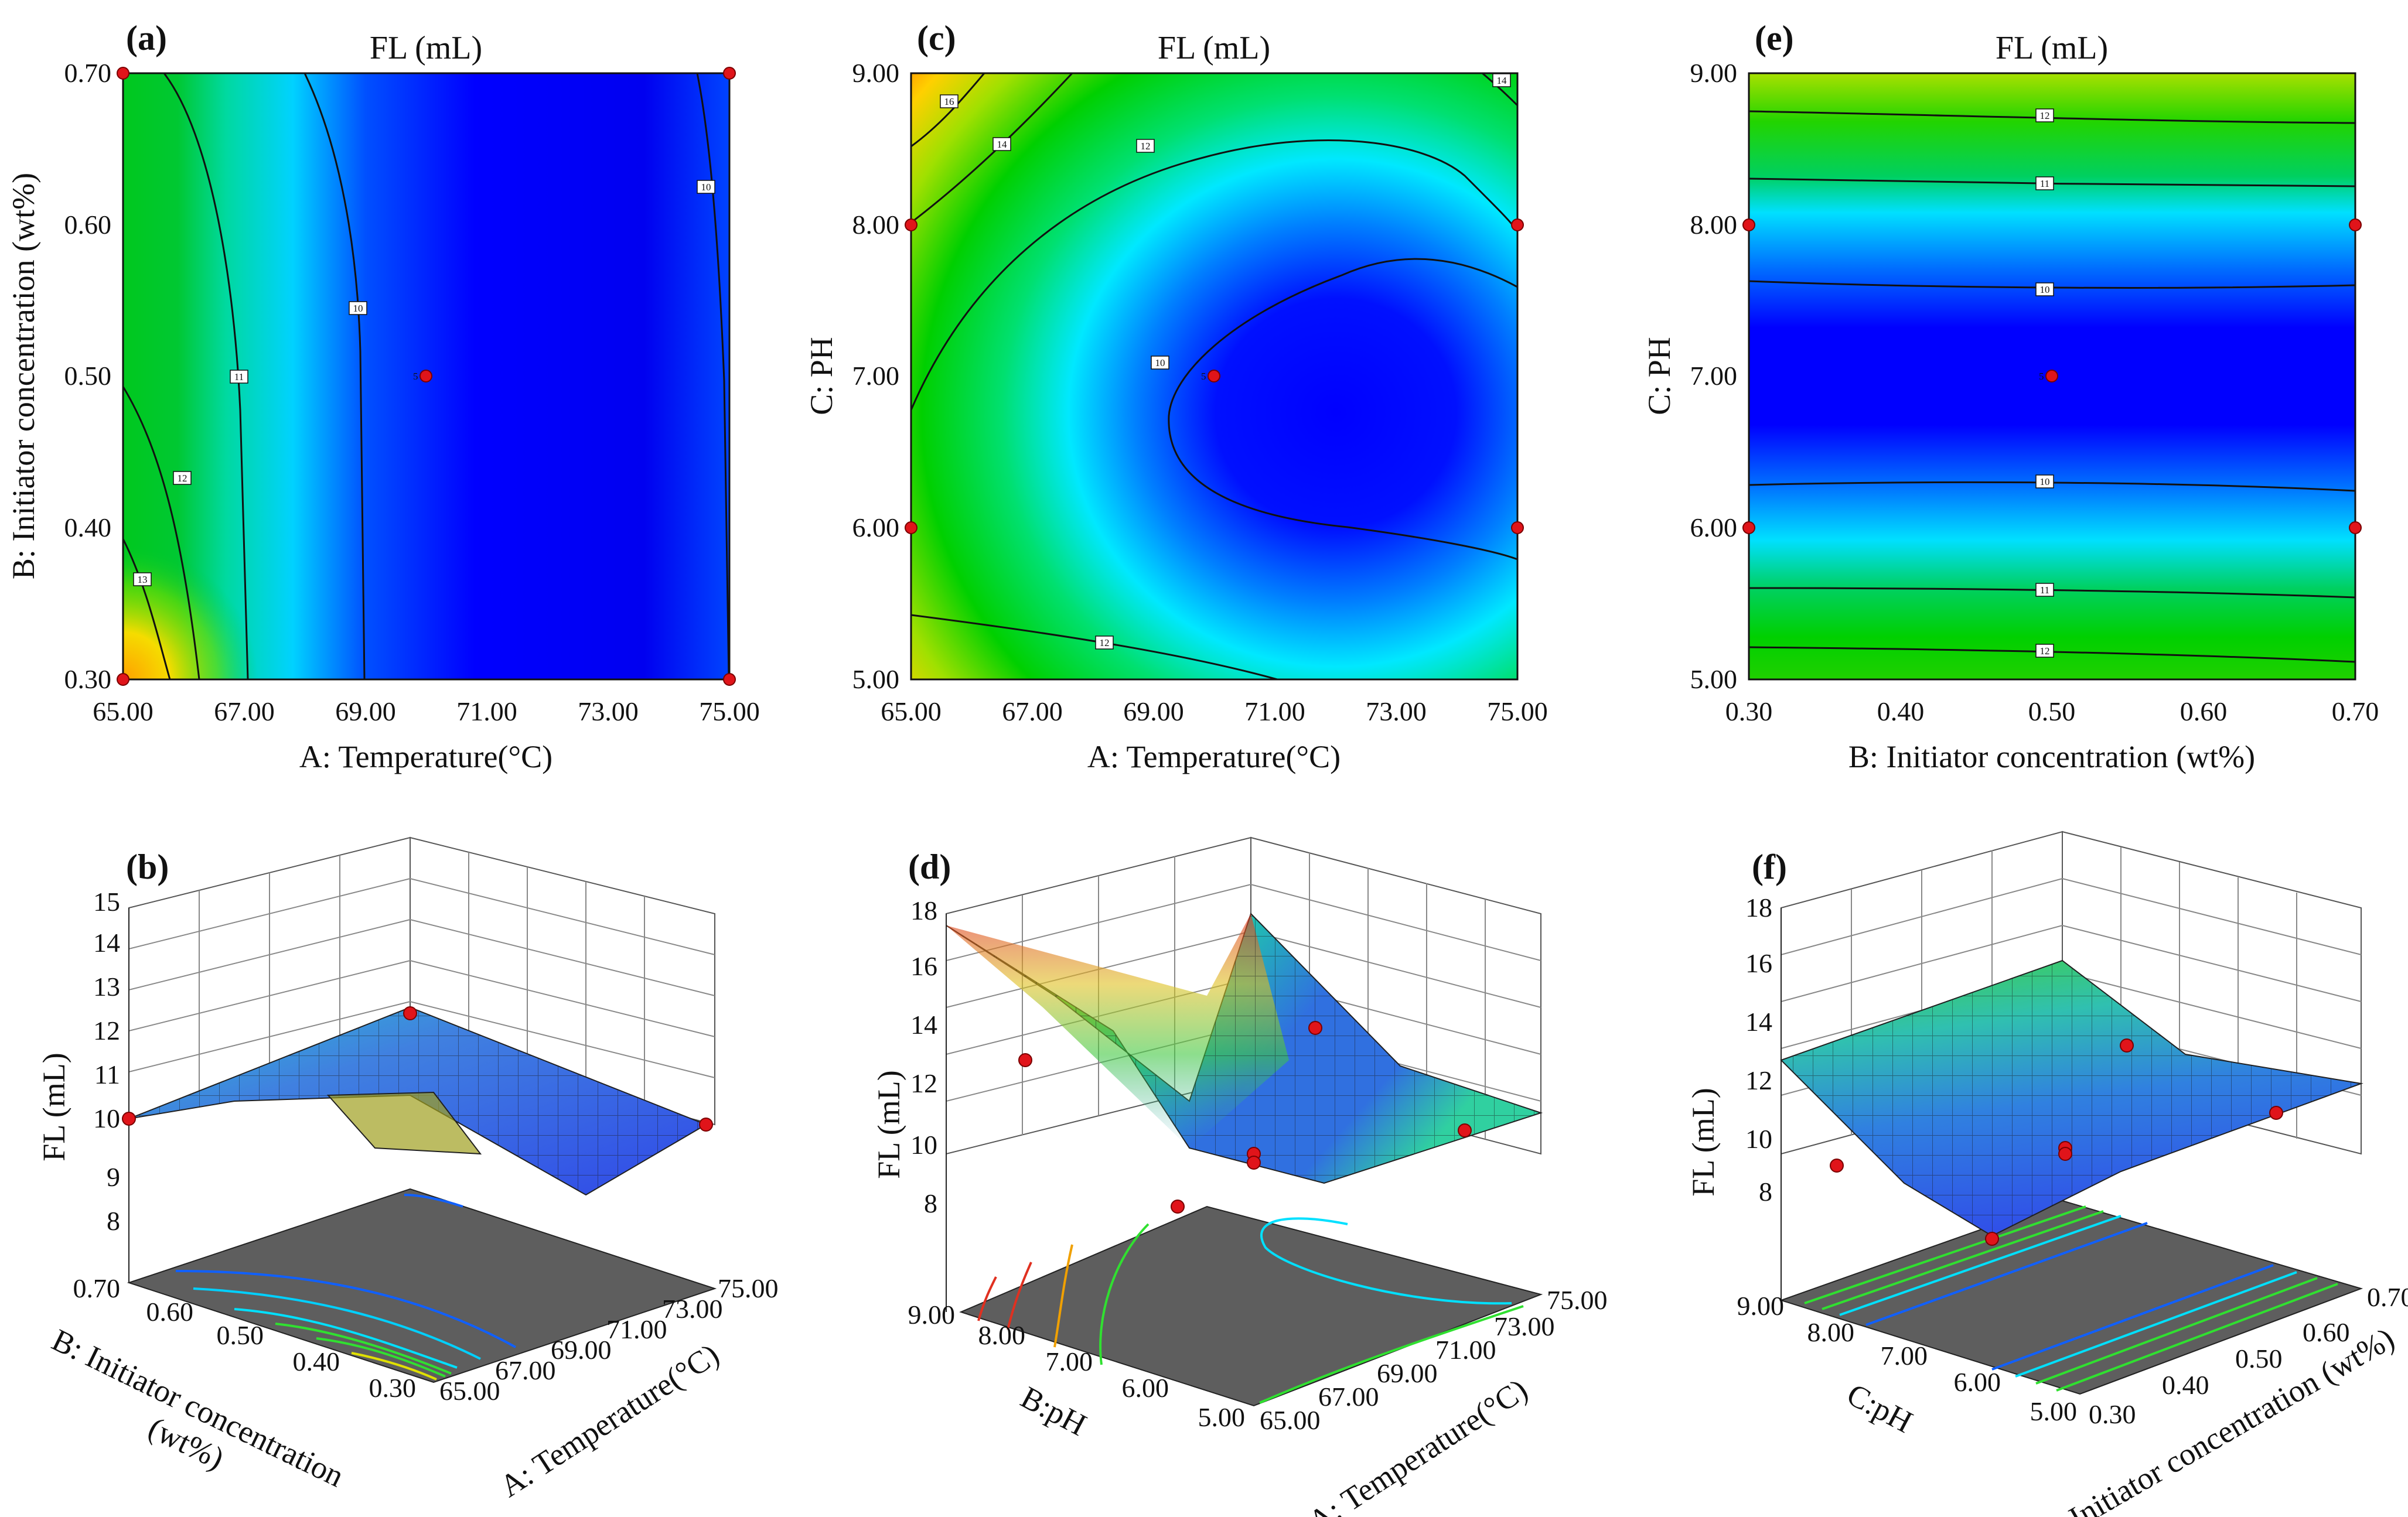 The width and height of the screenshot is (2408, 1517). What do you see at coordinates (2112, 1414) in the screenshot?
I see `right-tick: 0.30` at bounding box center [2112, 1414].